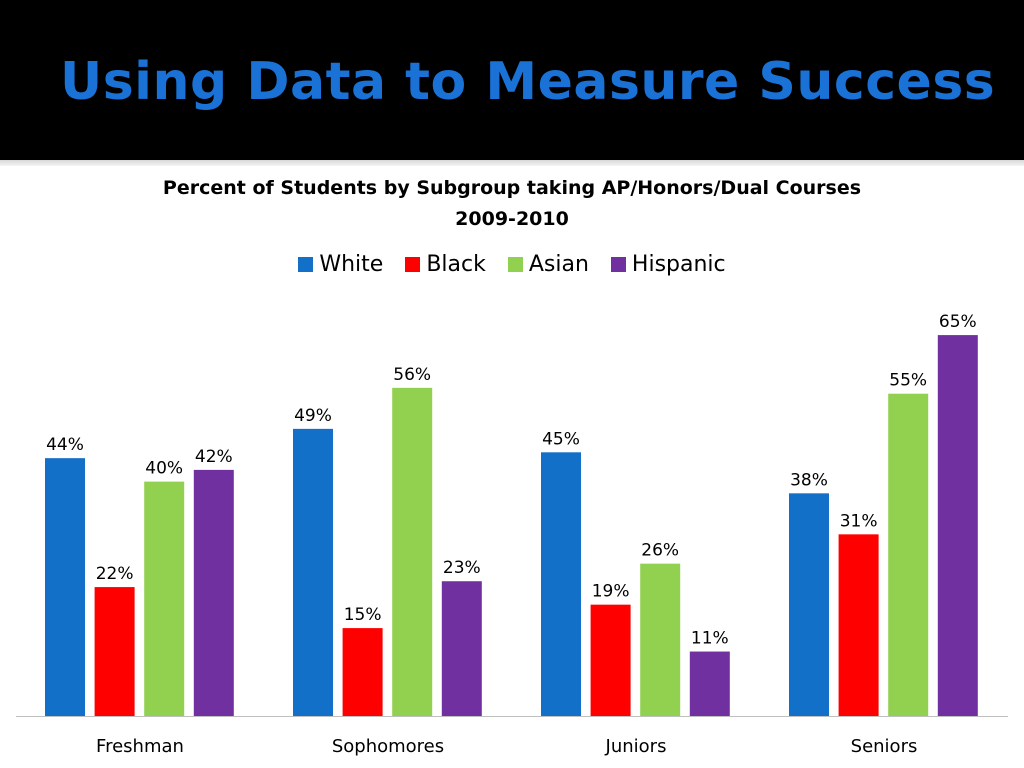  I want to click on chart-subtitle: 2009-2010, so click(512, 219).